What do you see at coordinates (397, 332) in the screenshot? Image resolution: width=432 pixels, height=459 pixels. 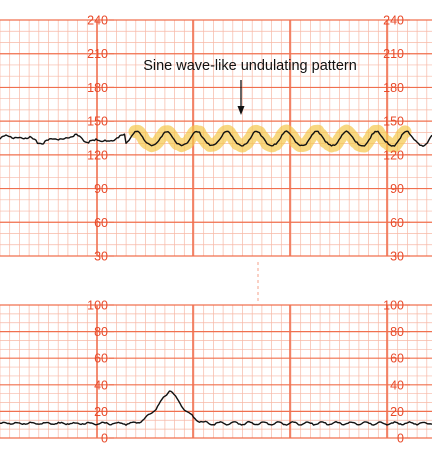 I see `ua-tick-label-right: 80` at bounding box center [397, 332].